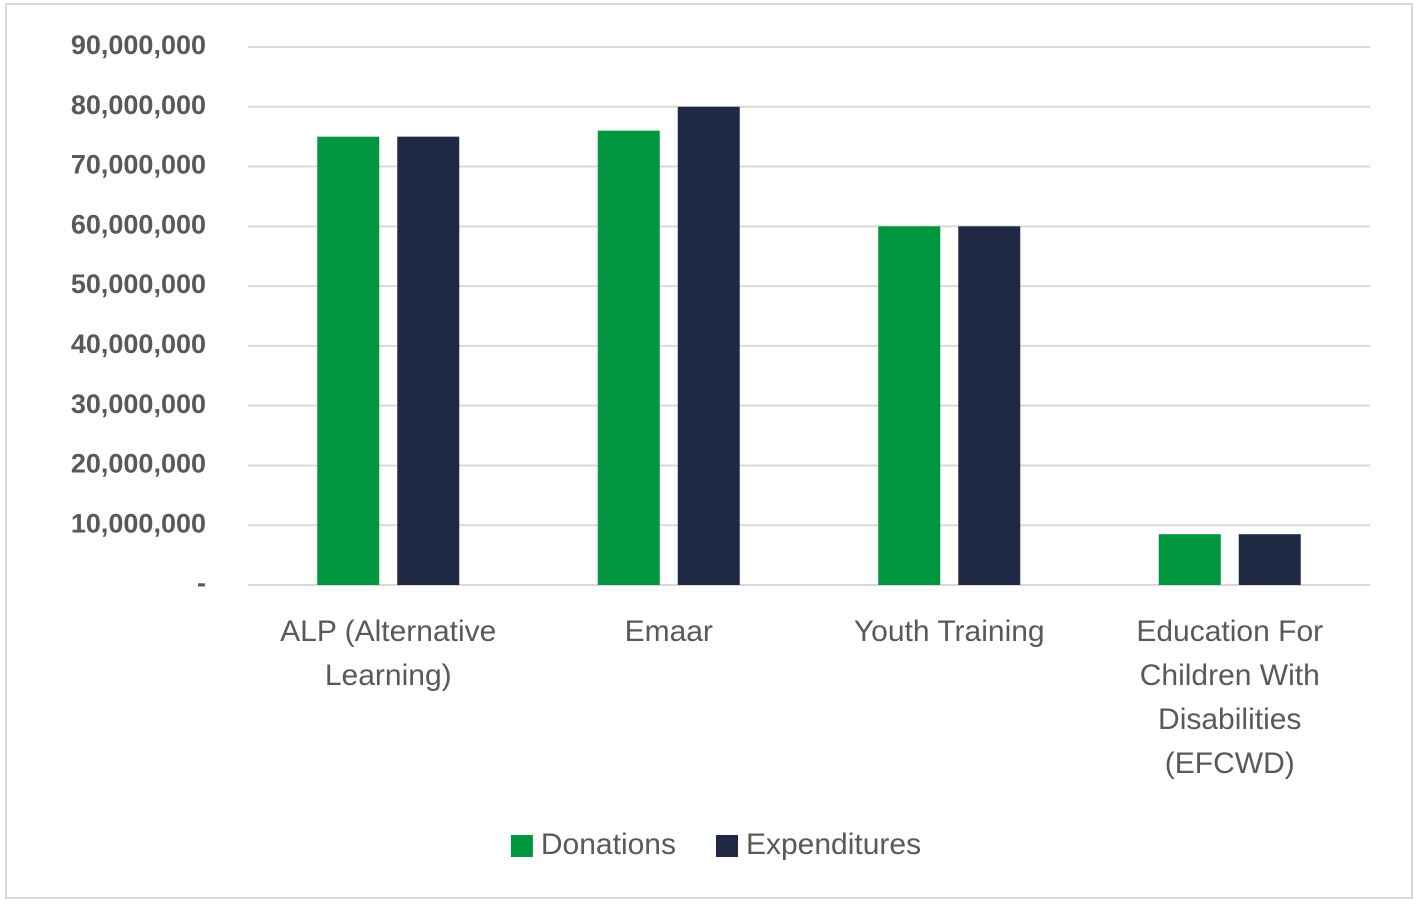  Describe the element at coordinates (138, 404) in the screenshot. I see `y-tick-label: 30,000,000` at that location.